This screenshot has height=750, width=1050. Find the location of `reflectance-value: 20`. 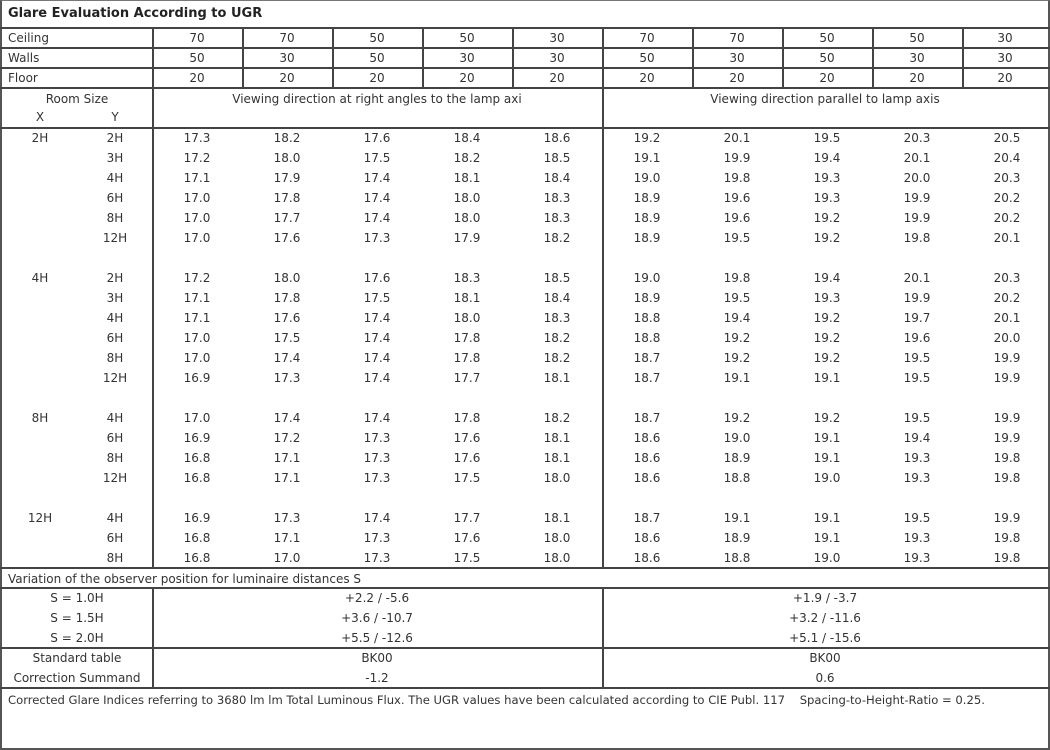

reflectance-value: 20 is located at coordinates (557, 78).